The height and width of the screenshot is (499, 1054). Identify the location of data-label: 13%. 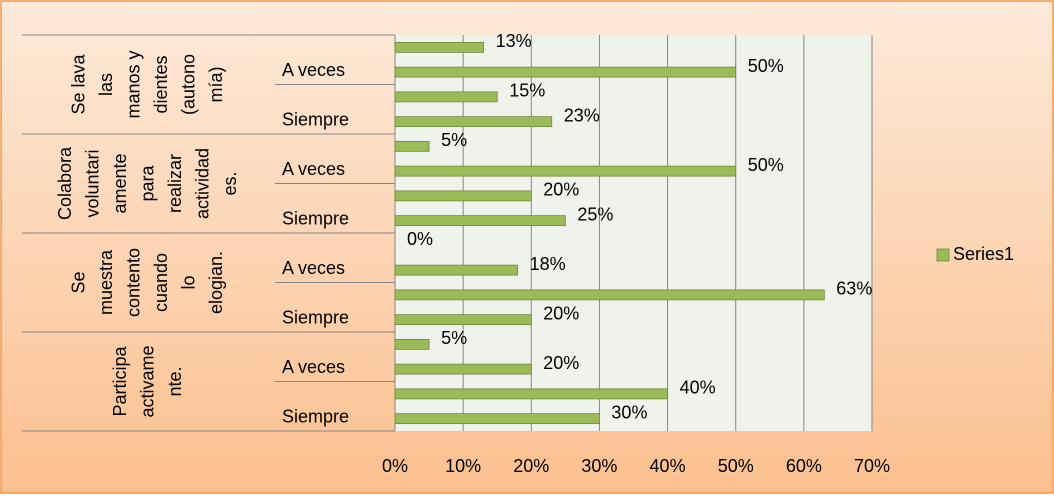
(514, 41).